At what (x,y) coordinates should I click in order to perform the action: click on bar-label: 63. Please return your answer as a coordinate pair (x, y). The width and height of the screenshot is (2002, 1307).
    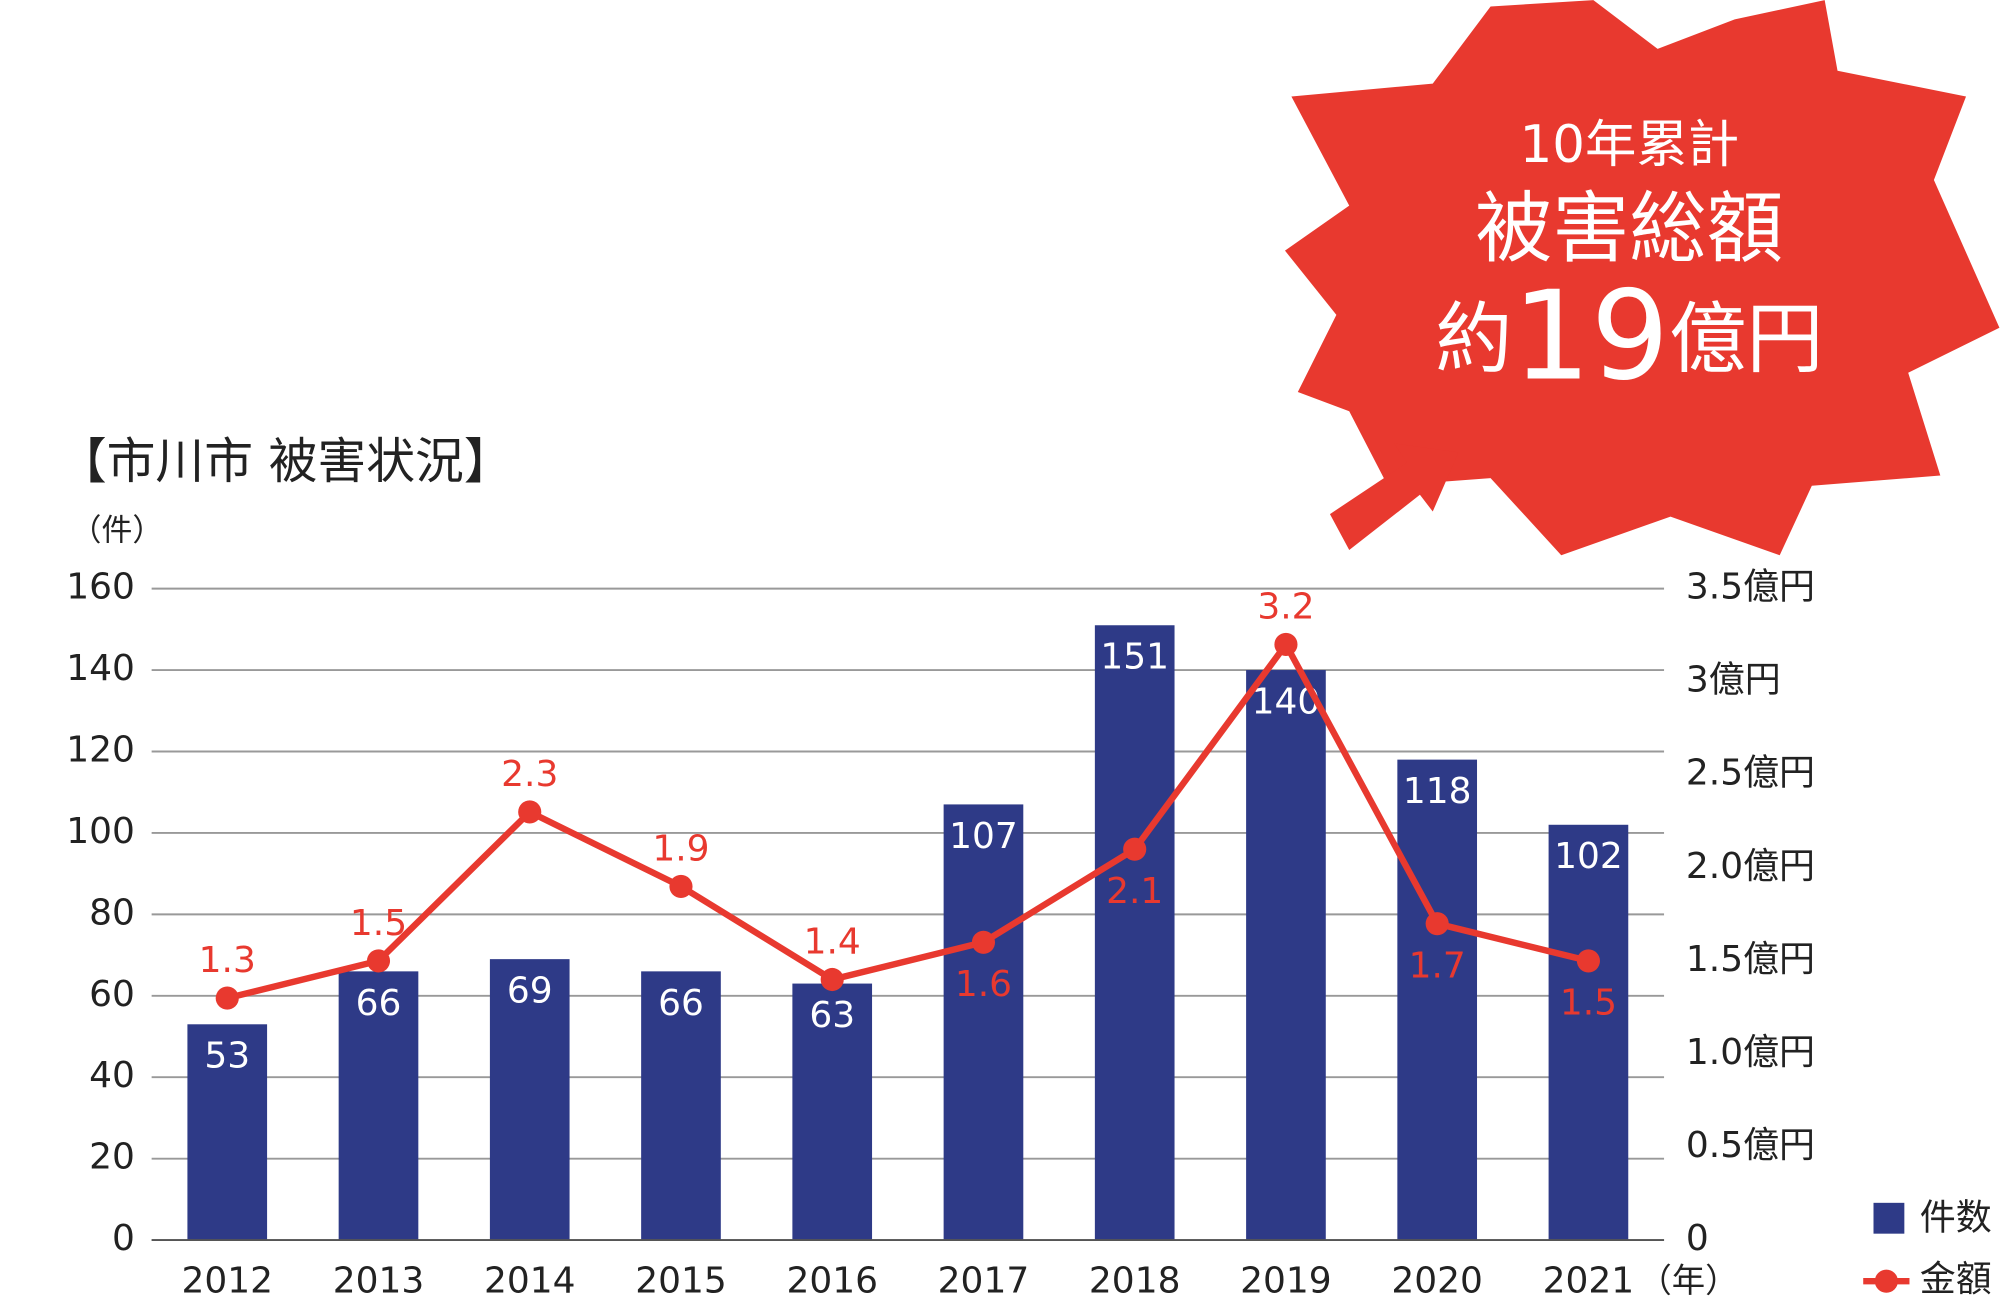
    Looking at the image, I should click on (832, 1015).